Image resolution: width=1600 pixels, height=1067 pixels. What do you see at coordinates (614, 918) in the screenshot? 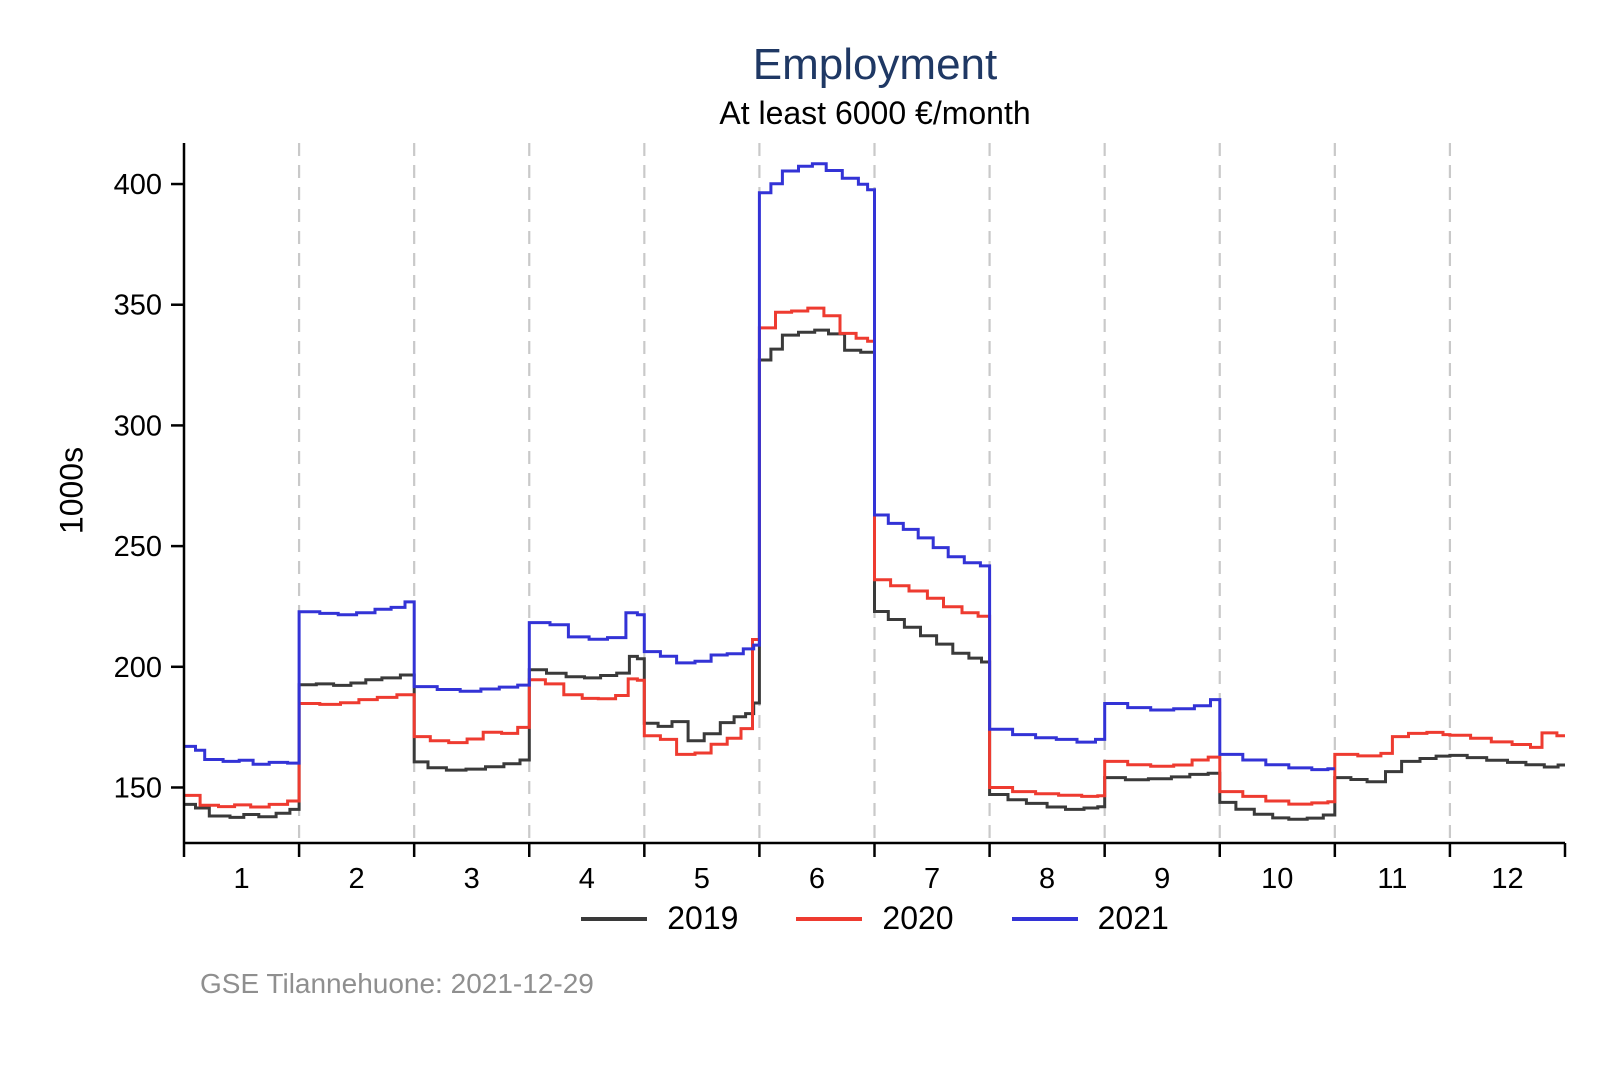
I see `legend-line-swatch-2019` at bounding box center [614, 918].